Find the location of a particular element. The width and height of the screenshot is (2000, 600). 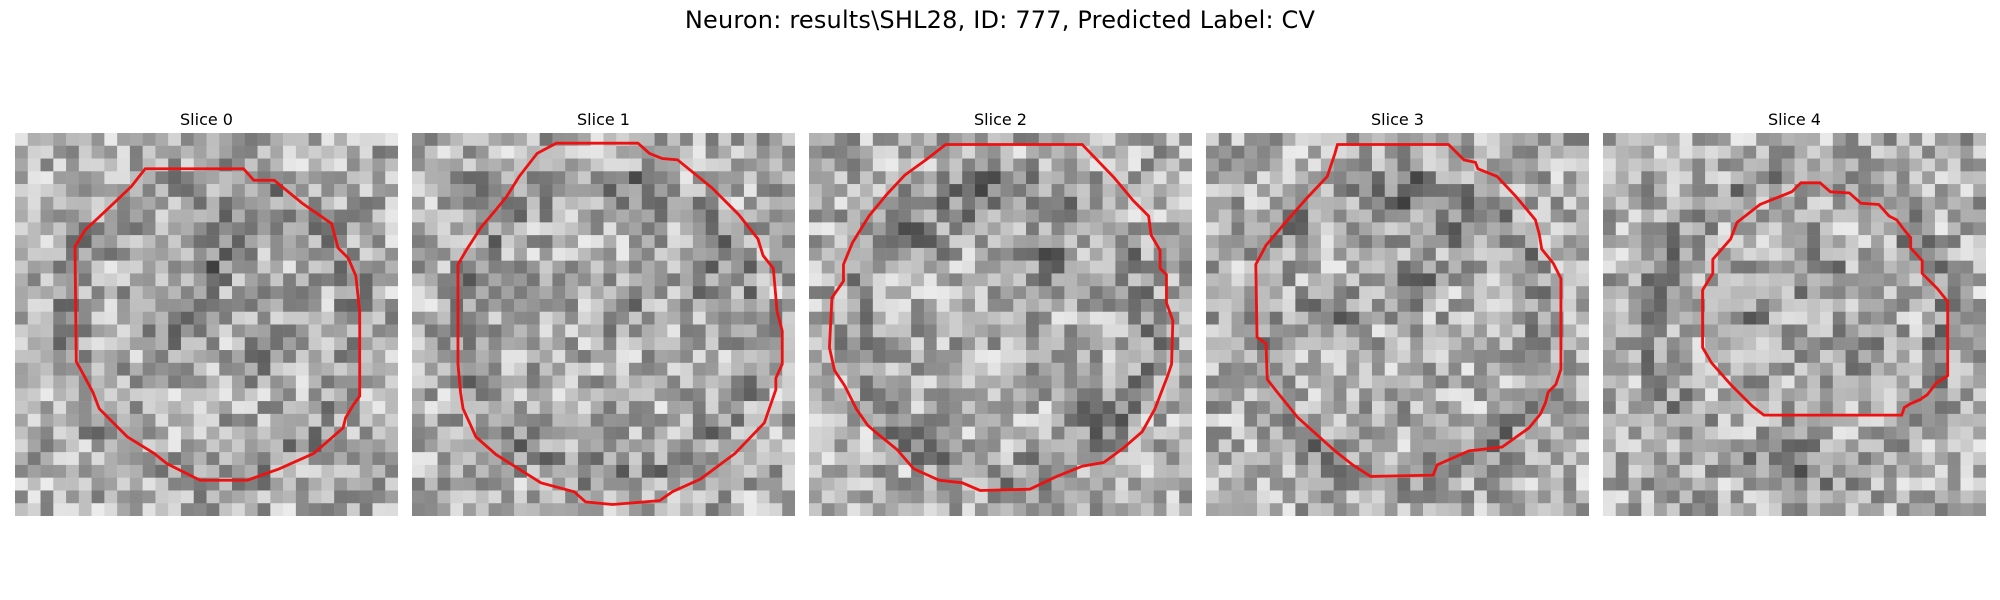

slice-panel-2: Slice 2 is located at coordinates (1000, 312).